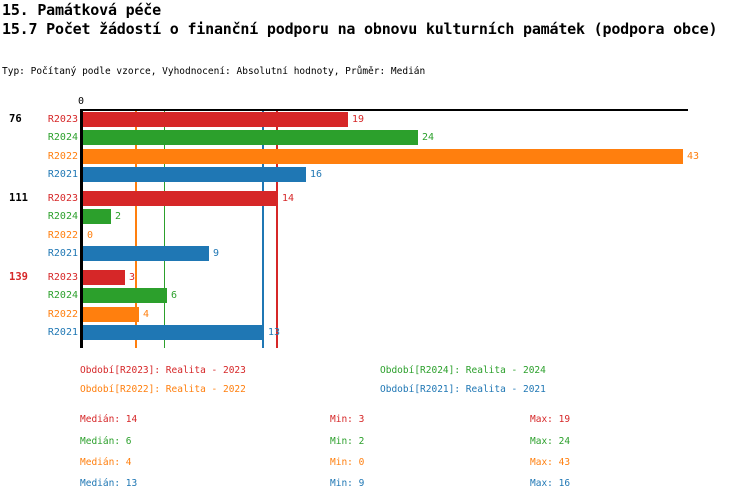 This screenshot has height=498, width=750. I want to click on median-line-r2023, so click(277, 229).